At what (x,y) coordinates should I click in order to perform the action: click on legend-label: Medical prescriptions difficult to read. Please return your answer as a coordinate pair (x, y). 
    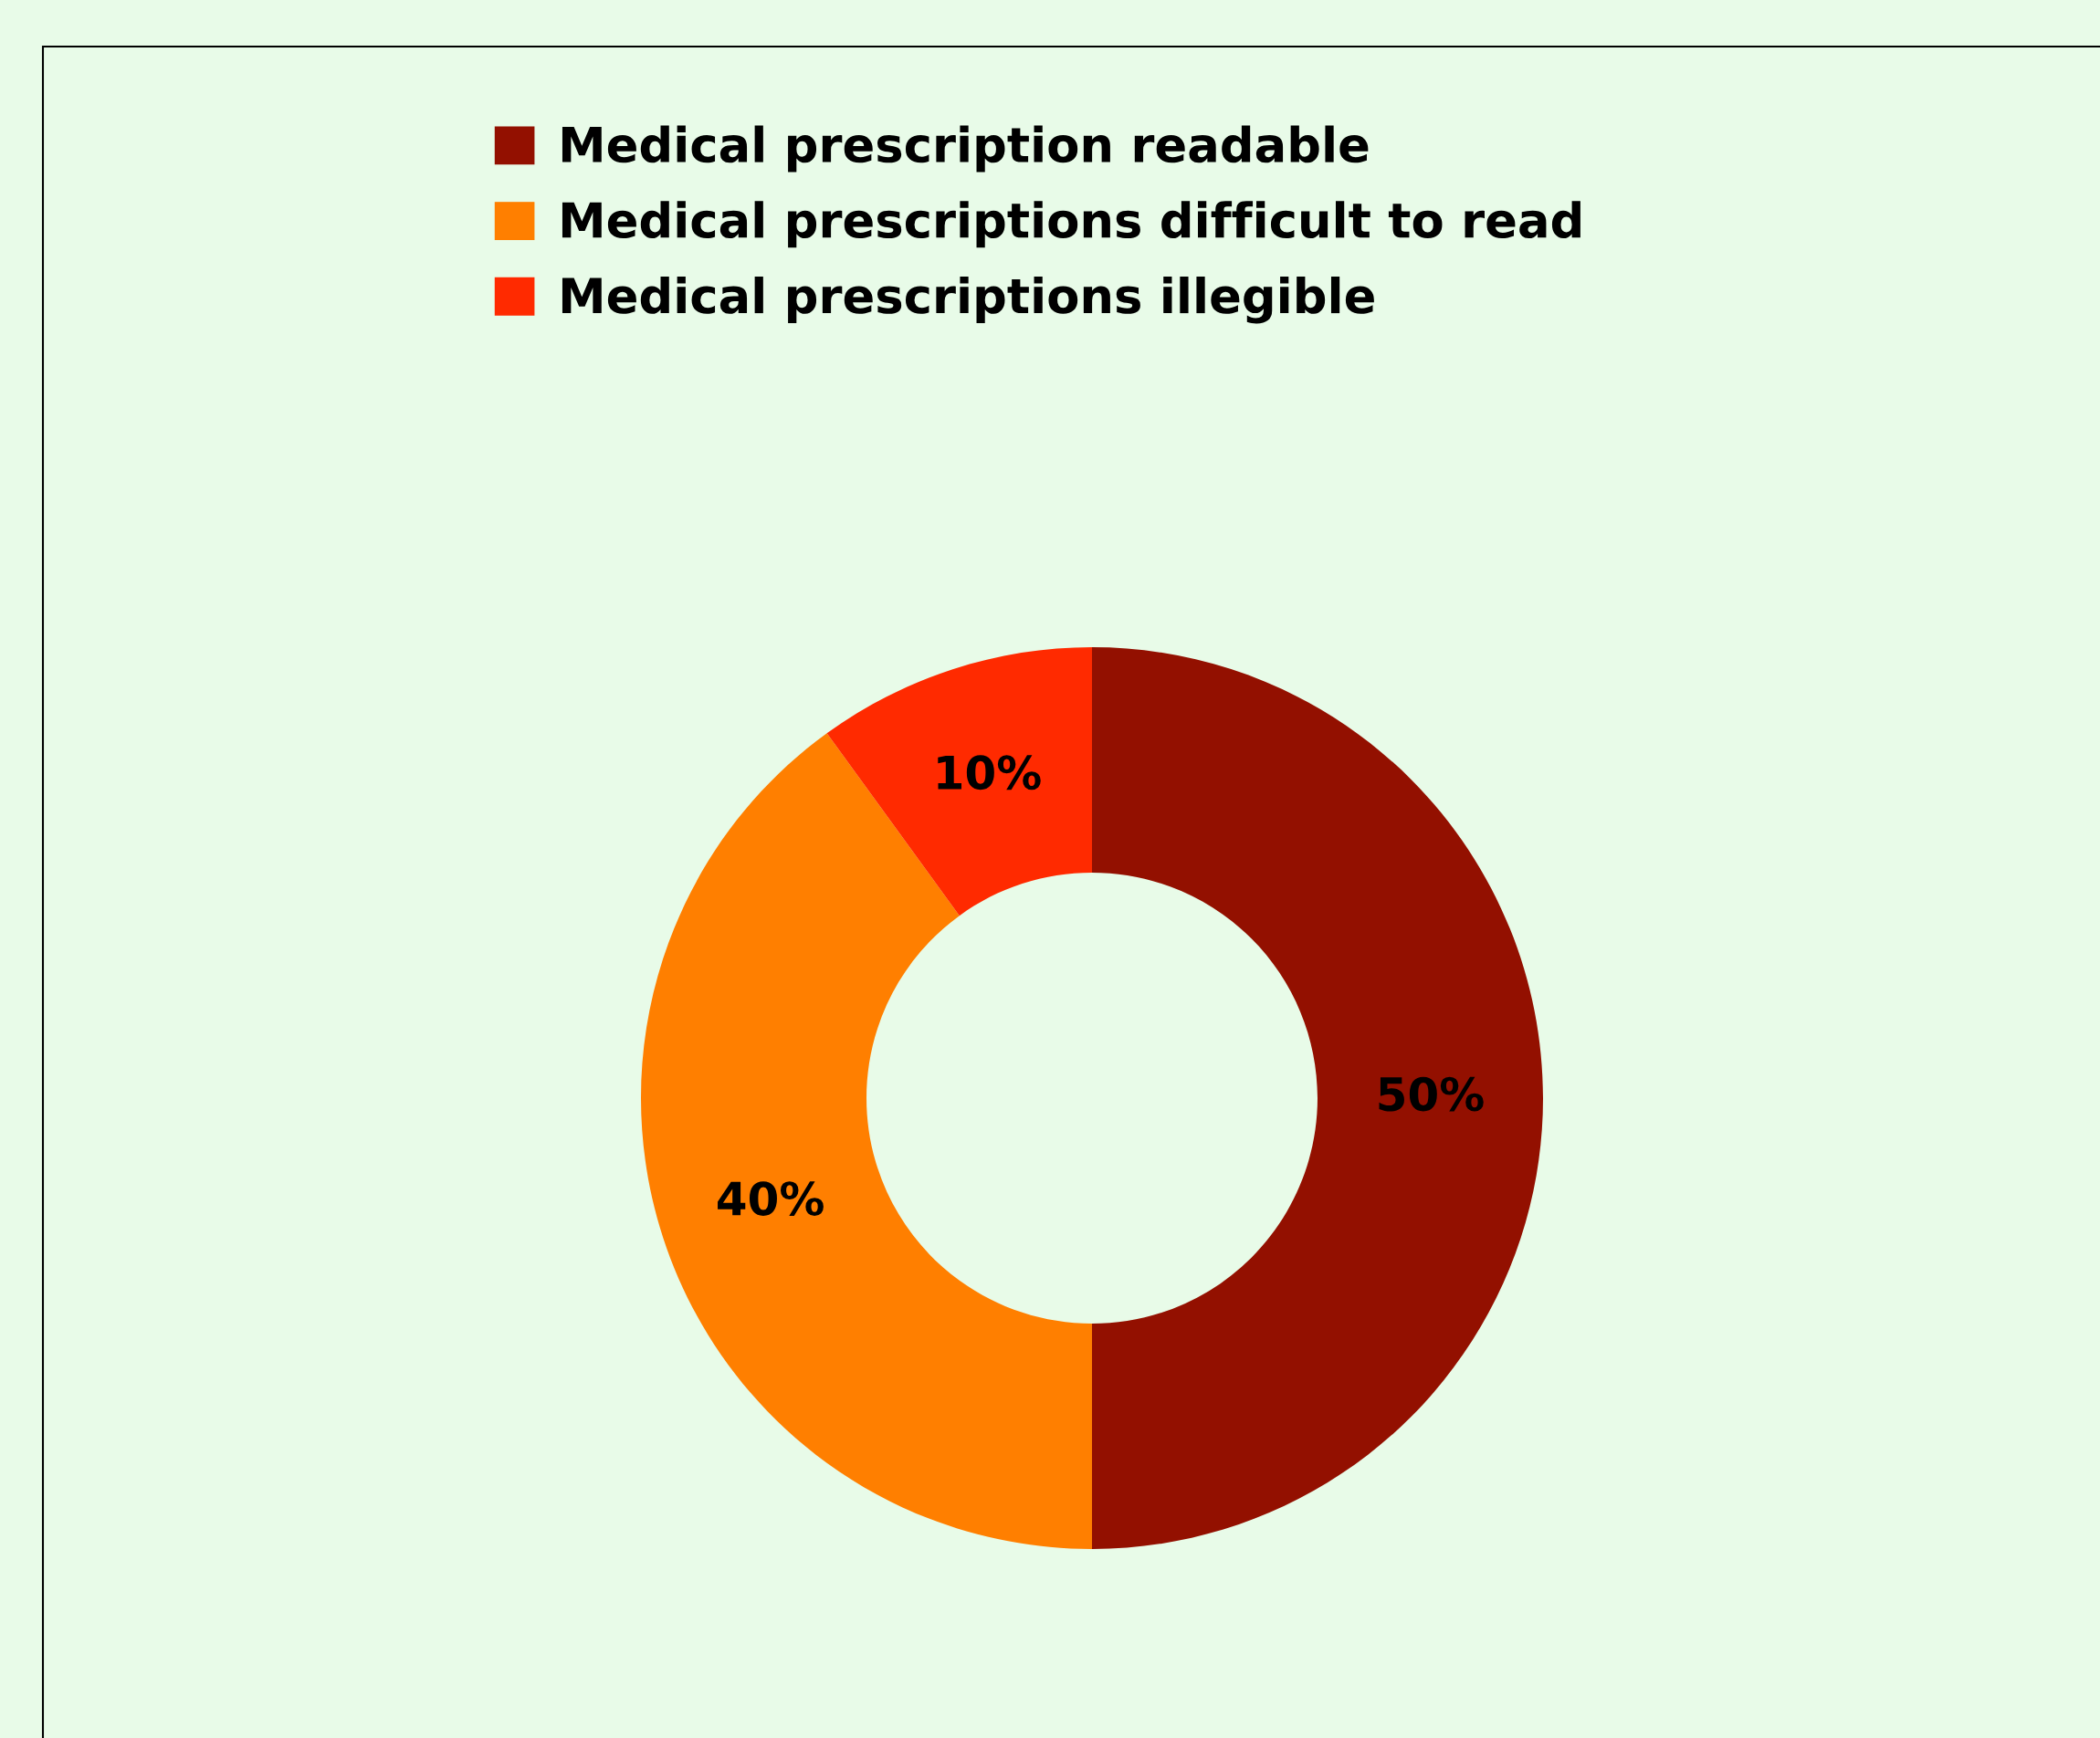
    Looking at the image, I should click on (1071, 224).